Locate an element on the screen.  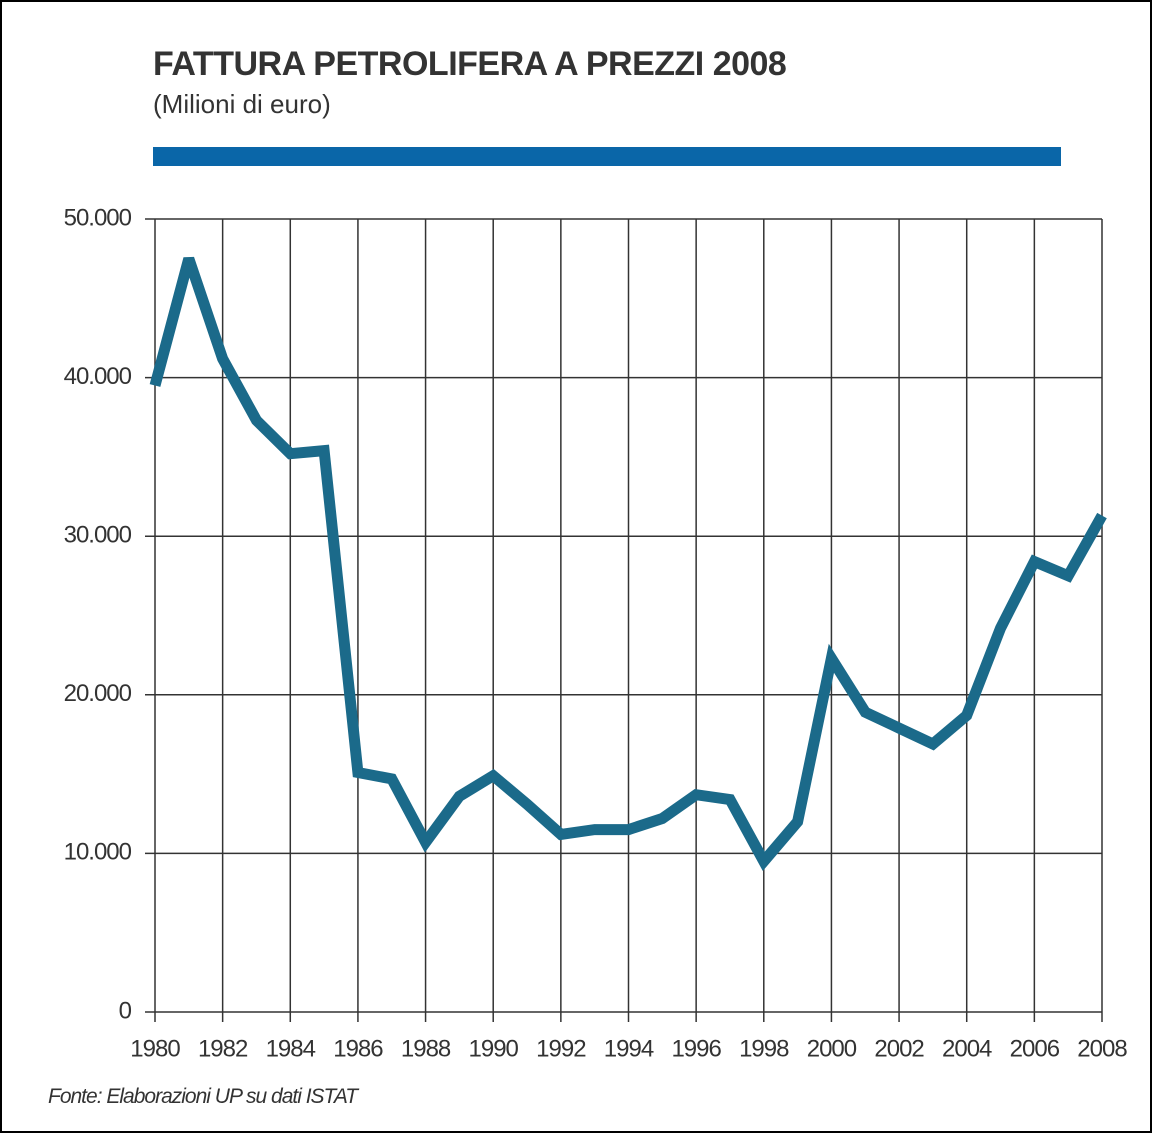
x-tick-label: 1998 is located at coordinates (764, 1048).